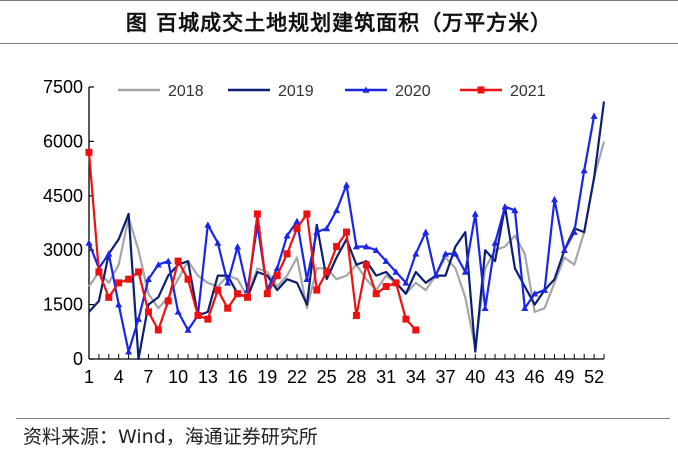 The height and width of the screenshot is (455, 678). What do you see at coordinates (267, 377) in the screenshot?
I see `x-tick-label: 19` at bounding box center [267, 377].